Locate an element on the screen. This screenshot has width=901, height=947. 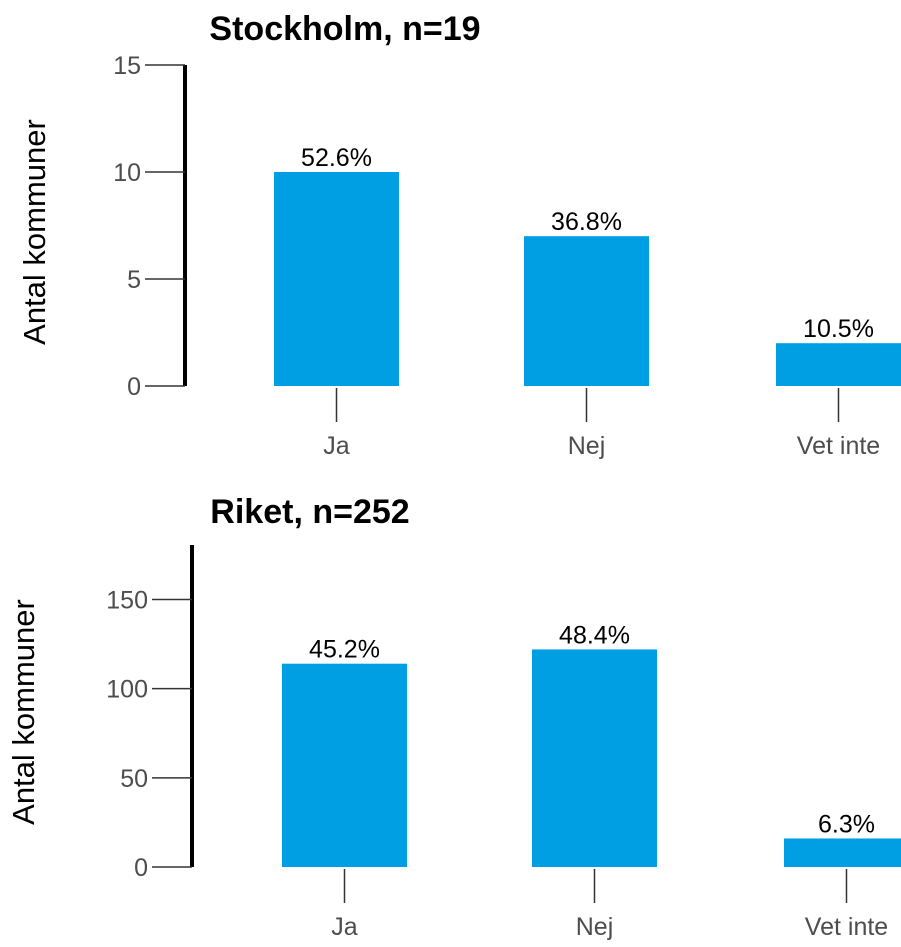
data-label: 45.2% is located at coordinates (344, 650).